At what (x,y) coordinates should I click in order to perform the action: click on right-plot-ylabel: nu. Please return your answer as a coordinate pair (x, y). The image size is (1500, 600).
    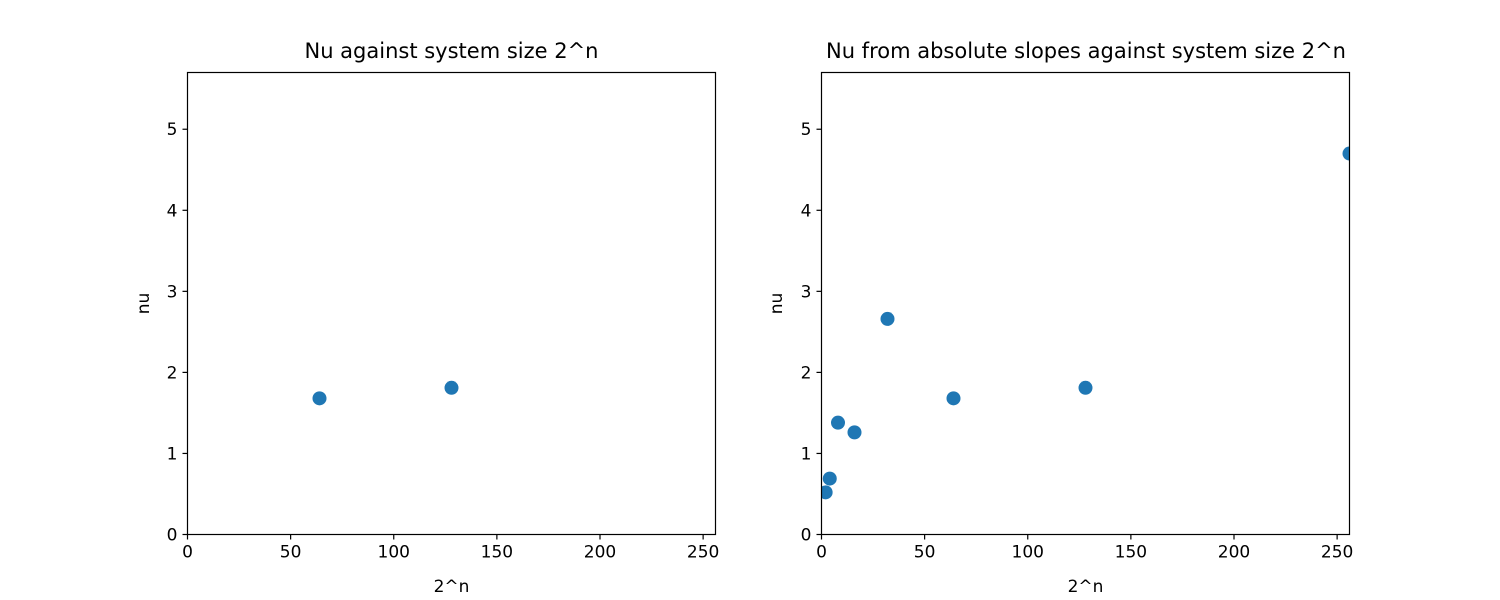
    Looking at the image, I should click on (777, 304).